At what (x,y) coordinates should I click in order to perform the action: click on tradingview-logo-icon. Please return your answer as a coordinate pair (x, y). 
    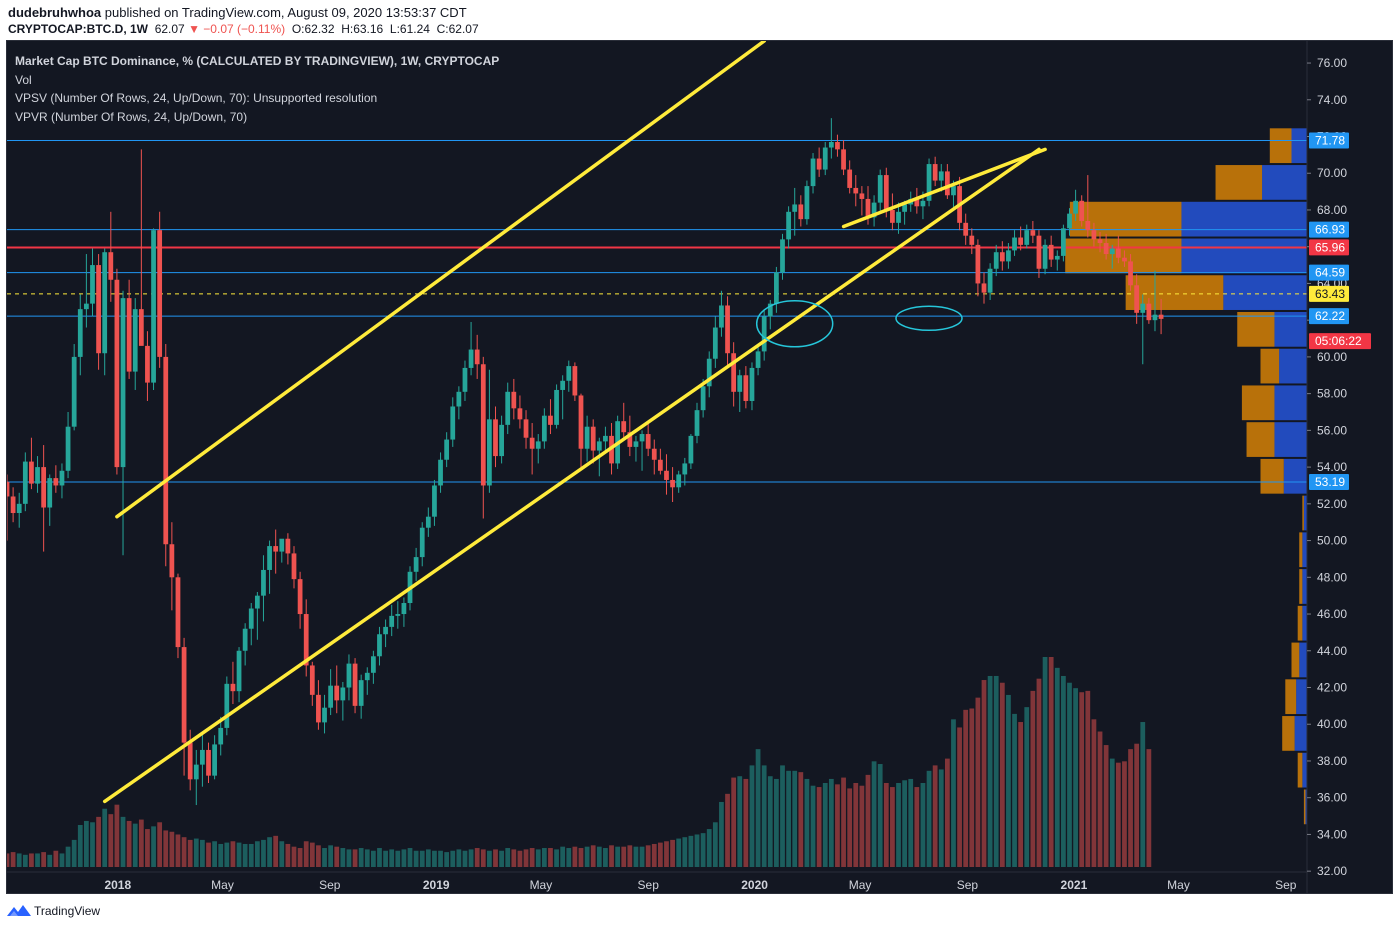
    Looking at the image, I should click on (19, 911).